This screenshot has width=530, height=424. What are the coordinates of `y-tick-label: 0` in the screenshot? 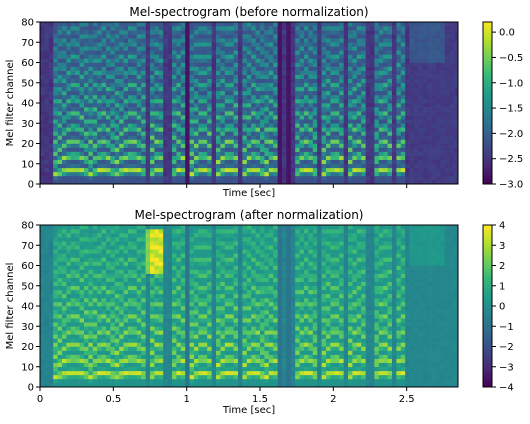 It's located at (31, 185).